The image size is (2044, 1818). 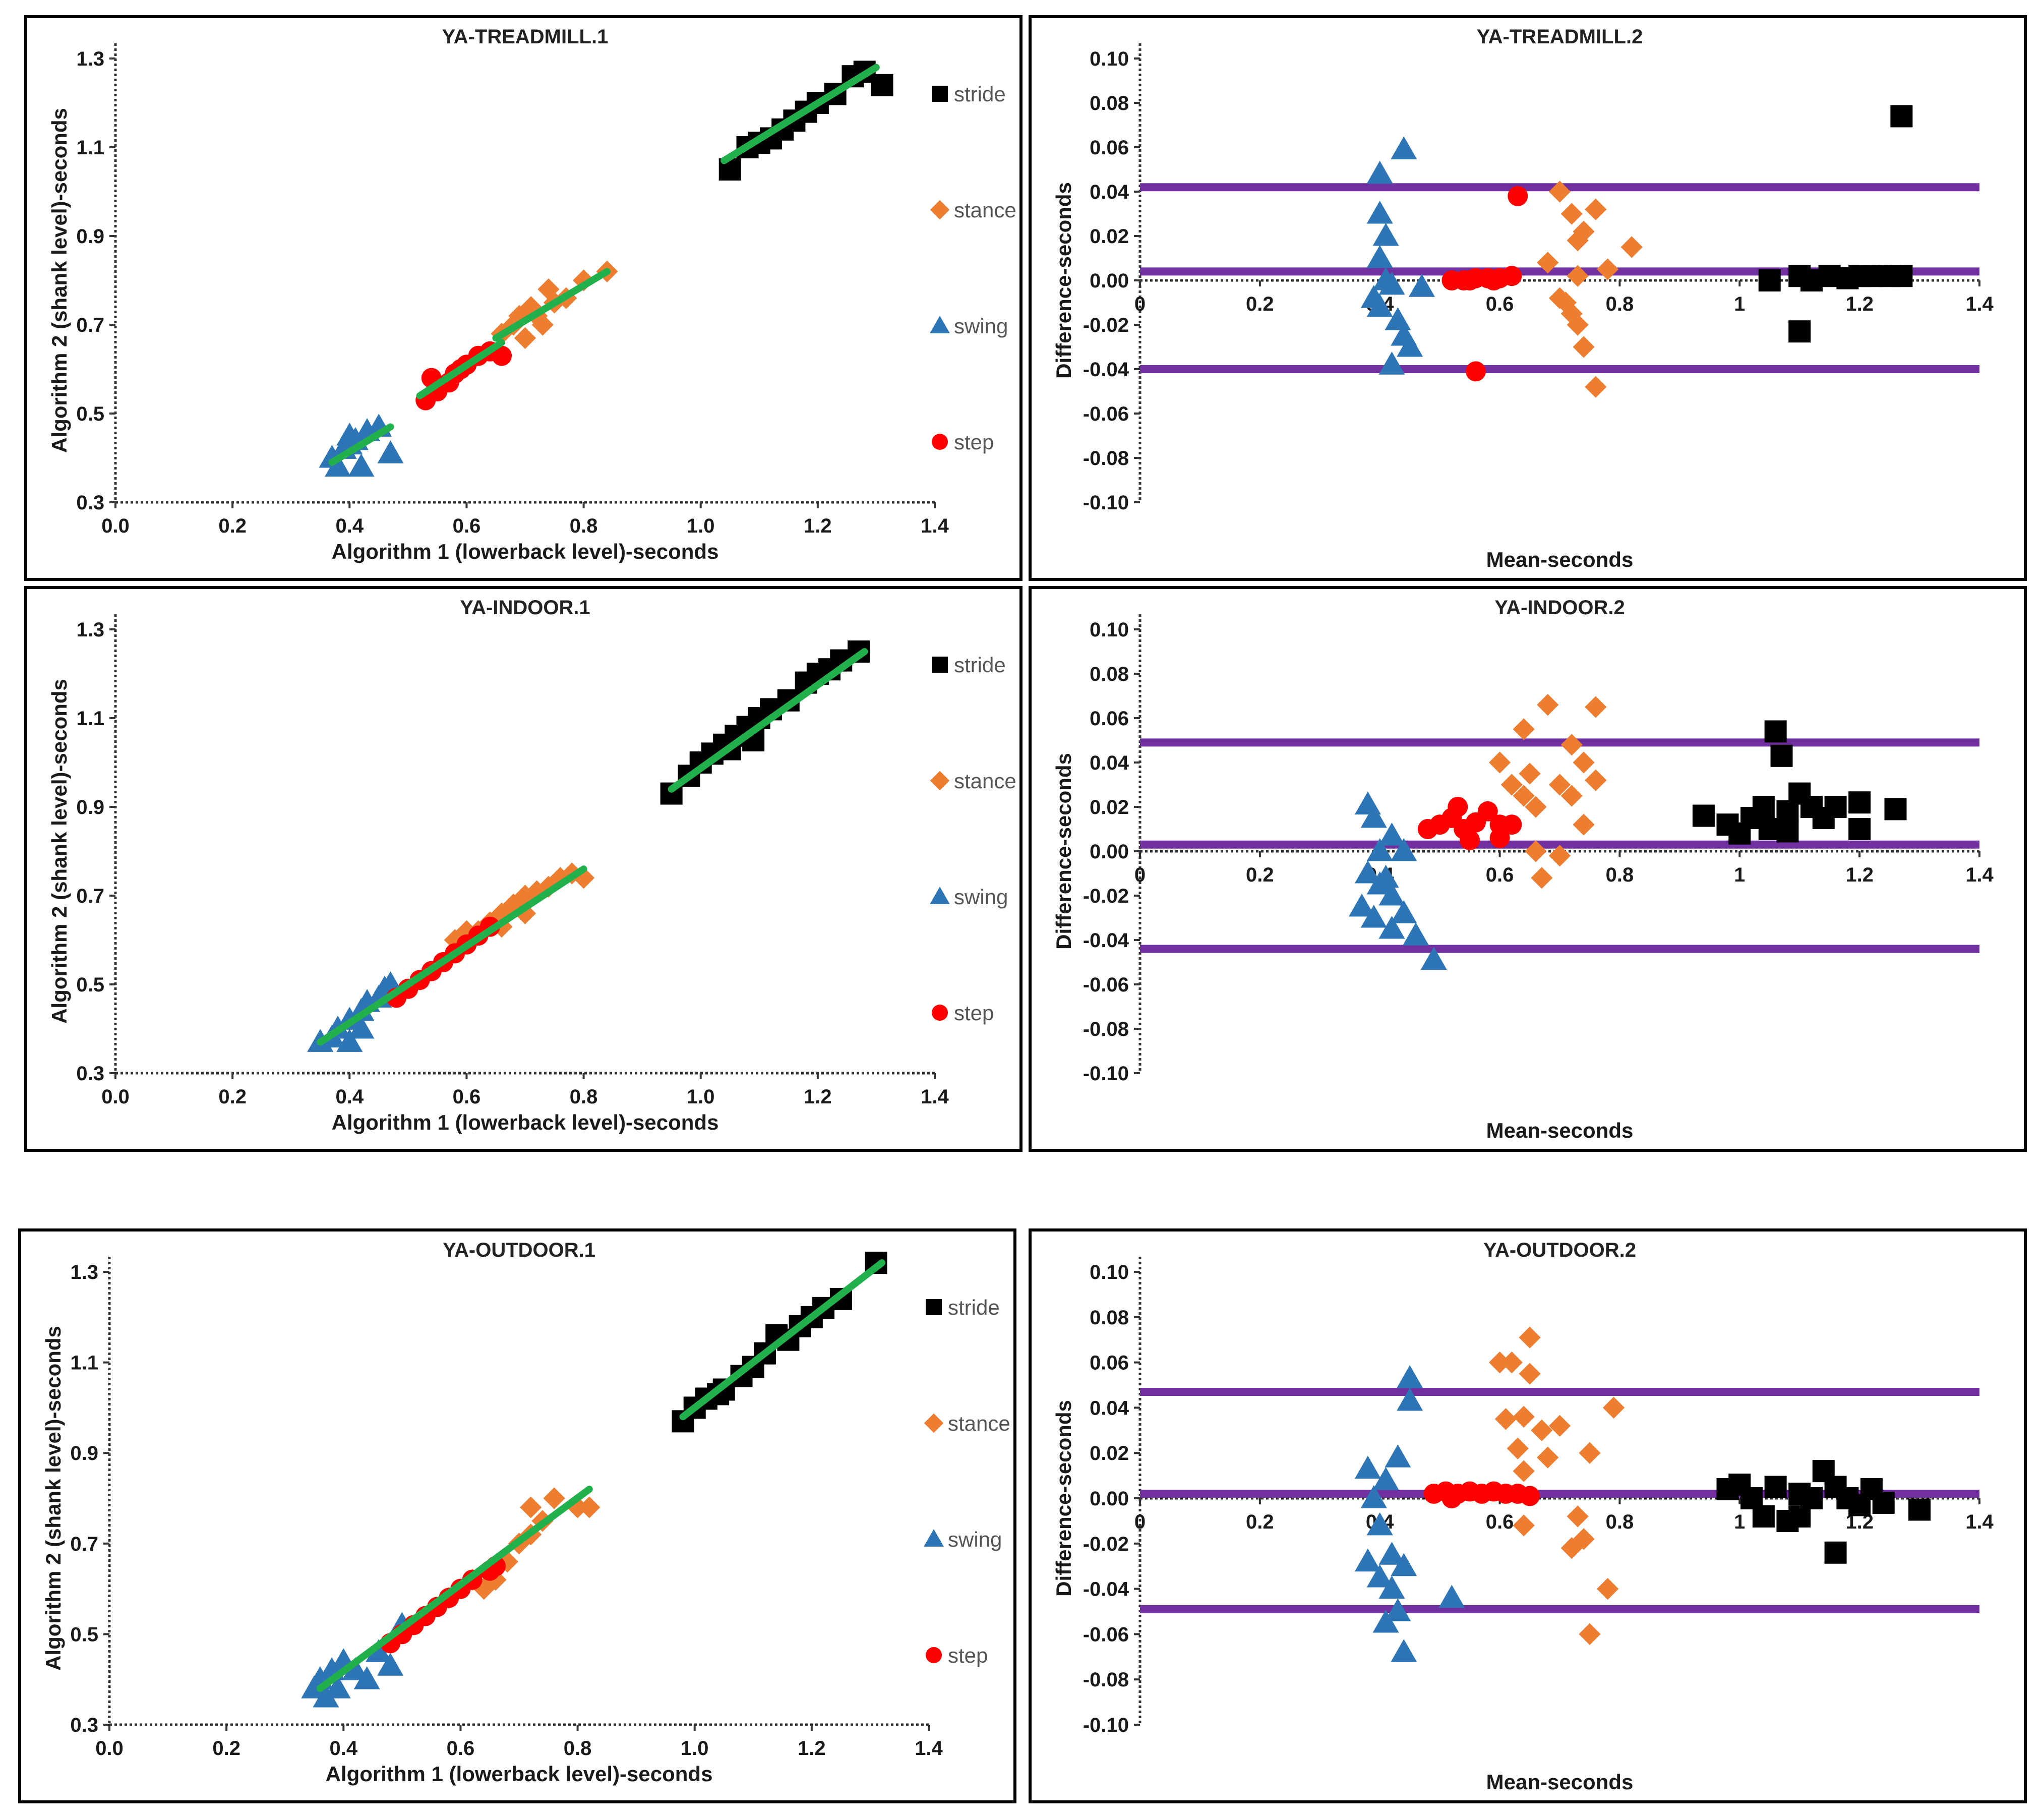 I want to click on legend-label-stride: stride, so click(x=980, y=94).